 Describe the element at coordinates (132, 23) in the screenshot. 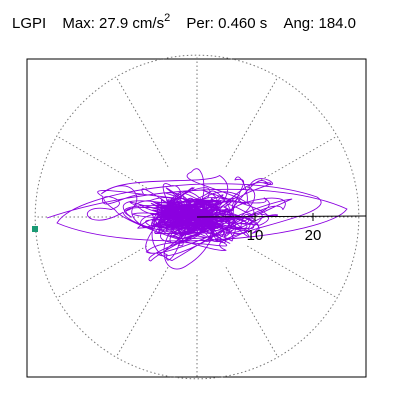

I see `max-value: 27.9 cm/s` at that location.